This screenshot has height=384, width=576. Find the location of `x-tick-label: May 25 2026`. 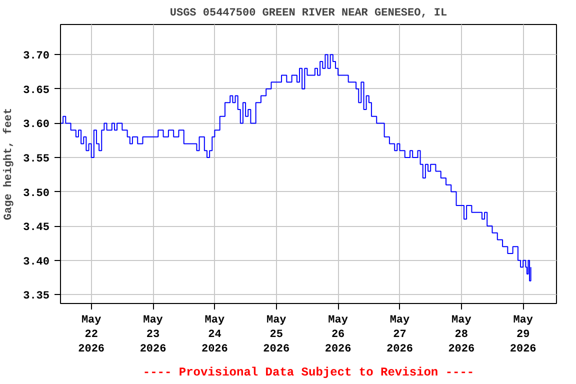

x-tick-label: May 25 2026 is located at coordinates (276, 335).